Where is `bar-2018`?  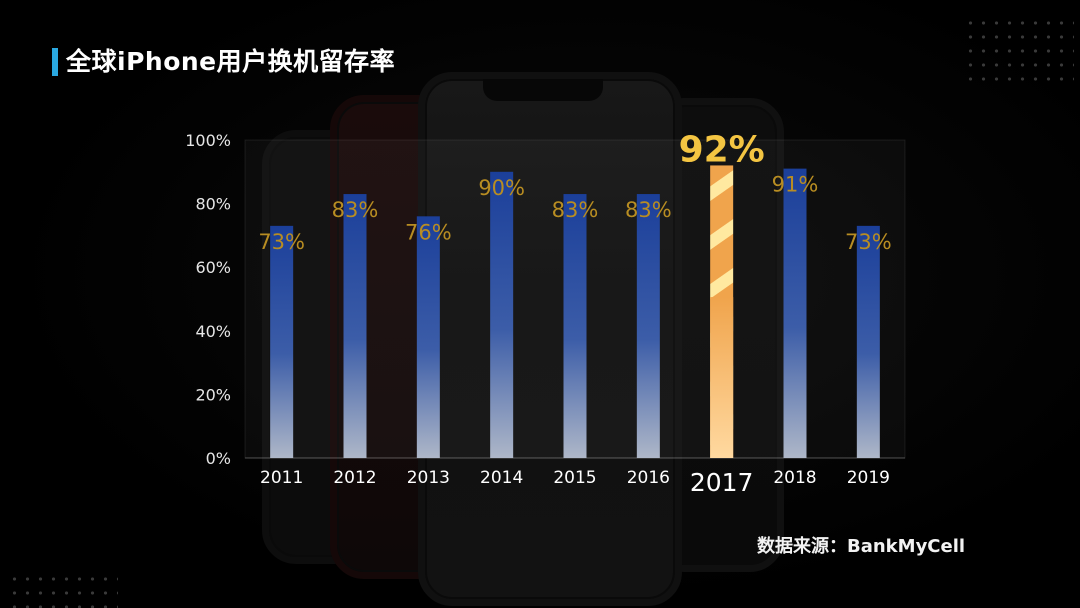 bar-2018 is located at coordinates (795, 313).